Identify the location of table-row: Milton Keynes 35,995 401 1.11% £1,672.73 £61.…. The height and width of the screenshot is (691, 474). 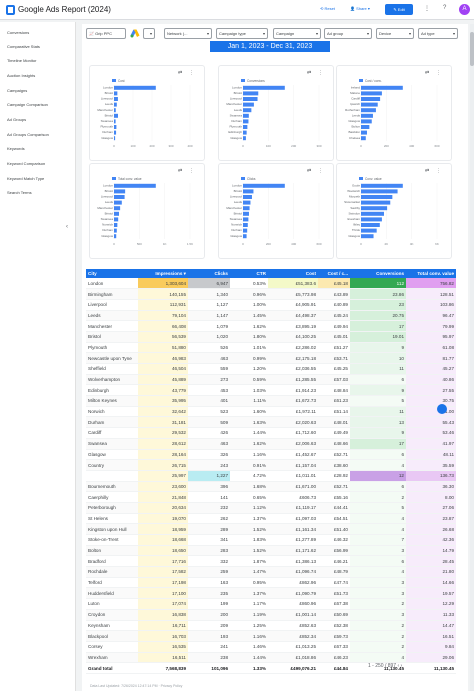
(271, 401).